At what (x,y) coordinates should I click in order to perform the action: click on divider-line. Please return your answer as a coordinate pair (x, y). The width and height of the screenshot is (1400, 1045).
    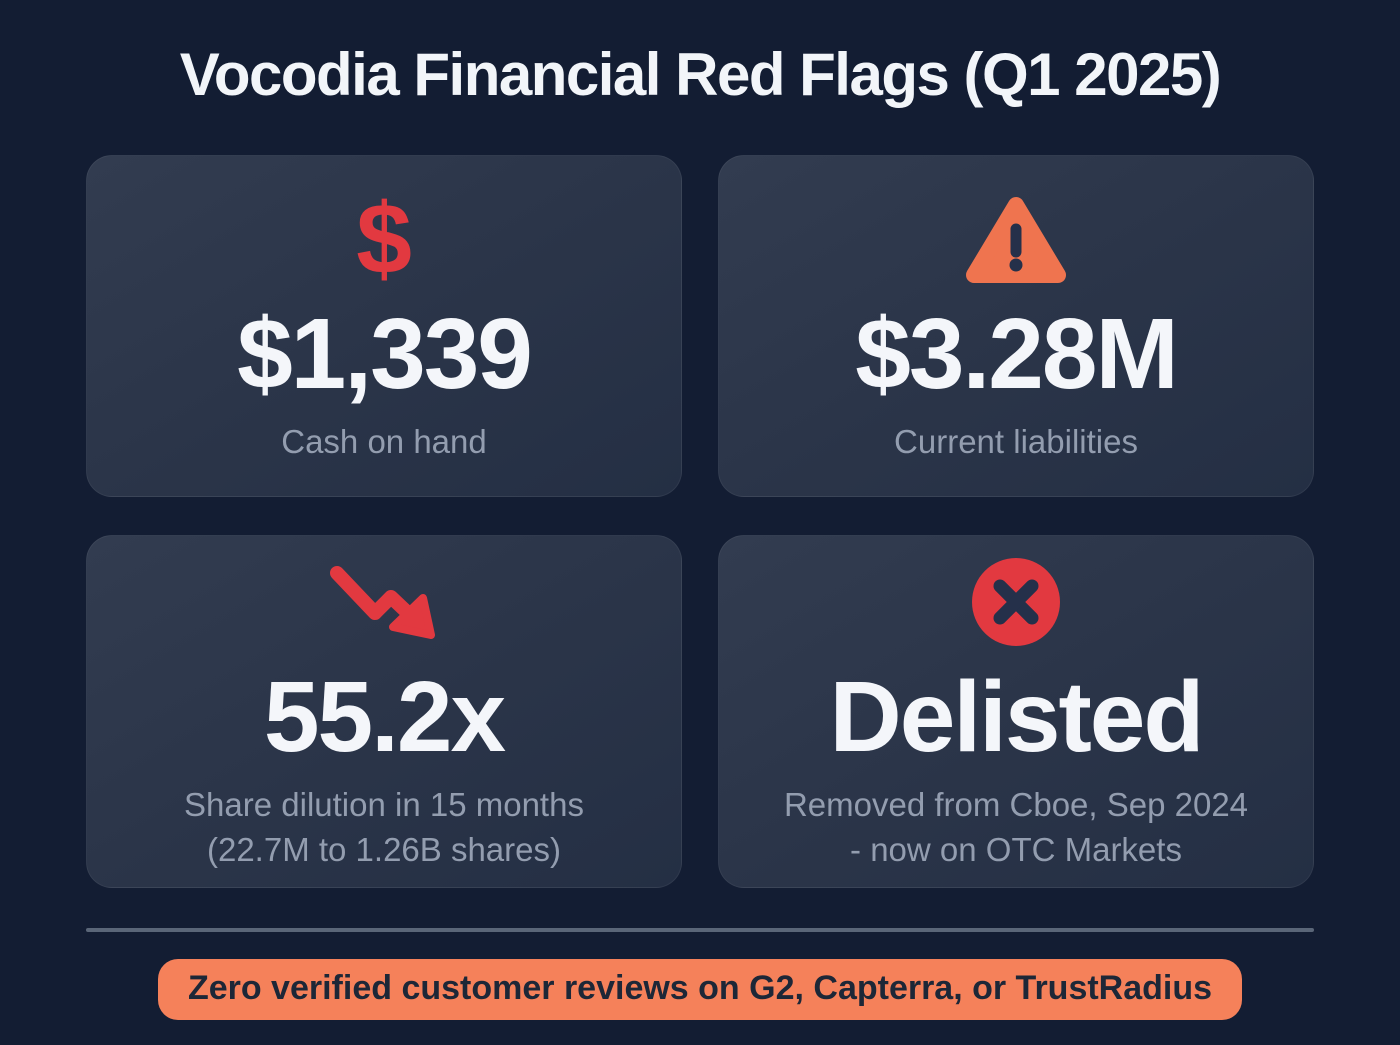
    Looking at the image, I should click on (700, 930).